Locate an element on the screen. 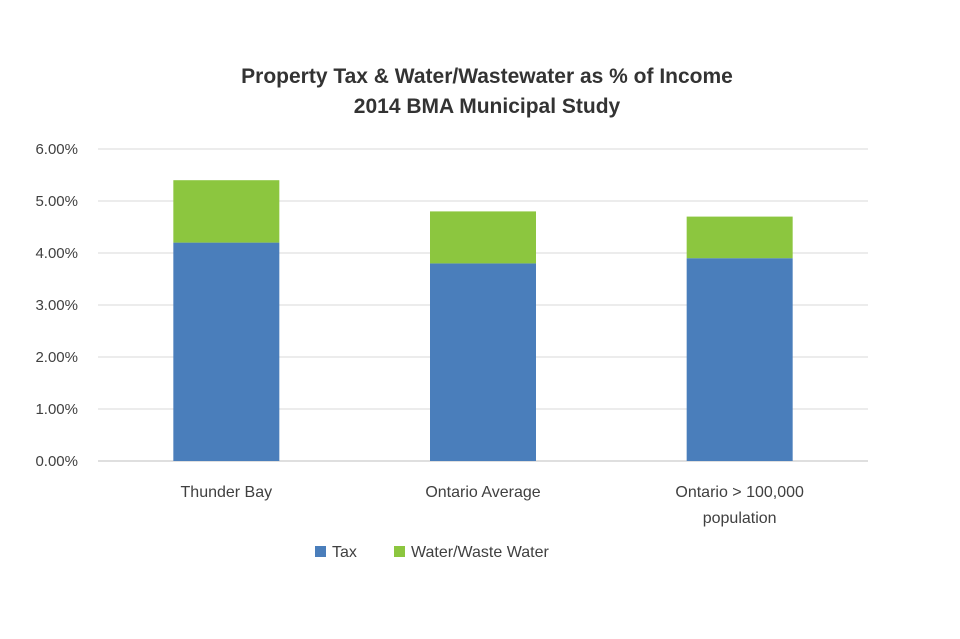 This screenshot has height=639, width=960. y-tick-label: 0.00% is located at coordinates (56, 461).